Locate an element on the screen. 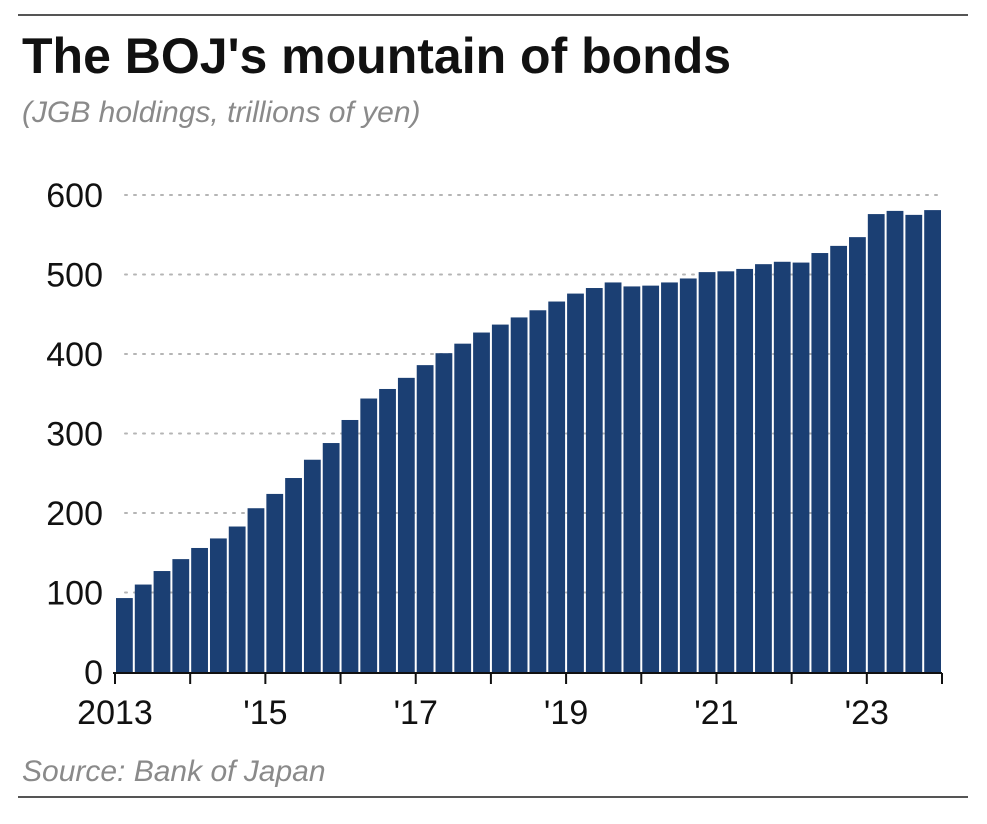  bar-2016-q3 is located at coordinates (387, 530).